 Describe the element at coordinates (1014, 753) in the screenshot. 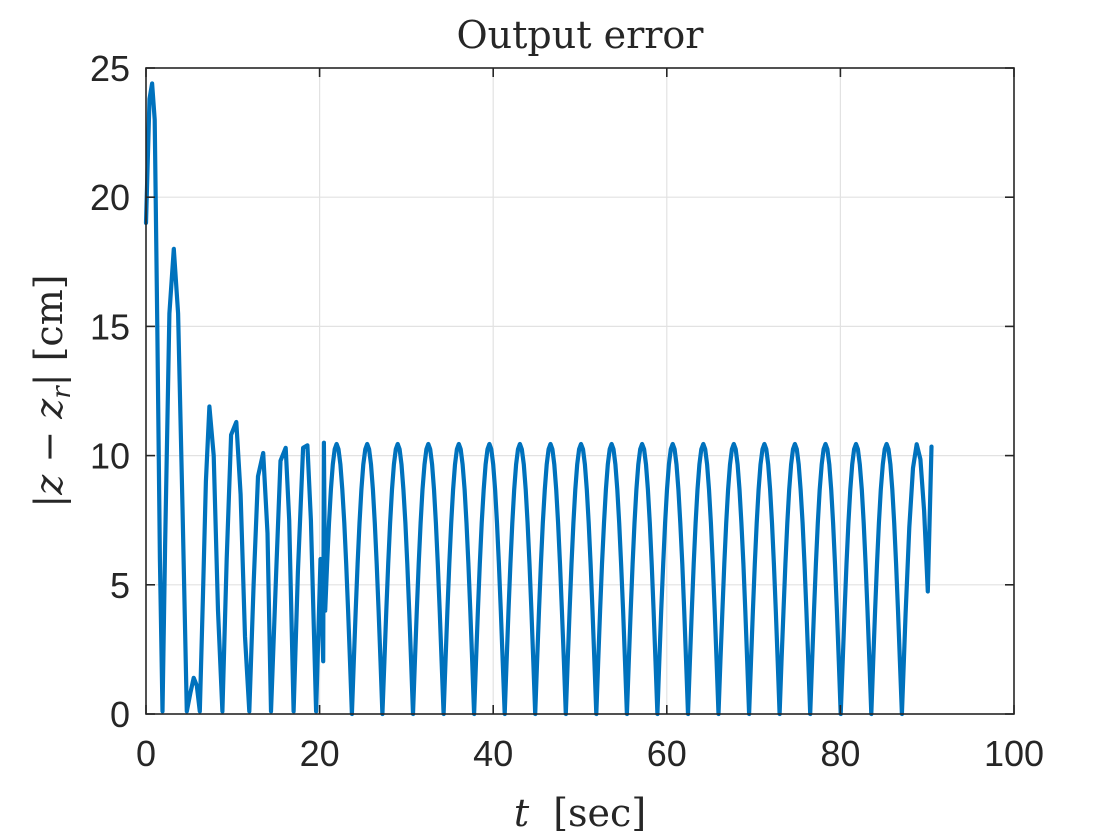

I see `x-tick-label: 100` at that location.